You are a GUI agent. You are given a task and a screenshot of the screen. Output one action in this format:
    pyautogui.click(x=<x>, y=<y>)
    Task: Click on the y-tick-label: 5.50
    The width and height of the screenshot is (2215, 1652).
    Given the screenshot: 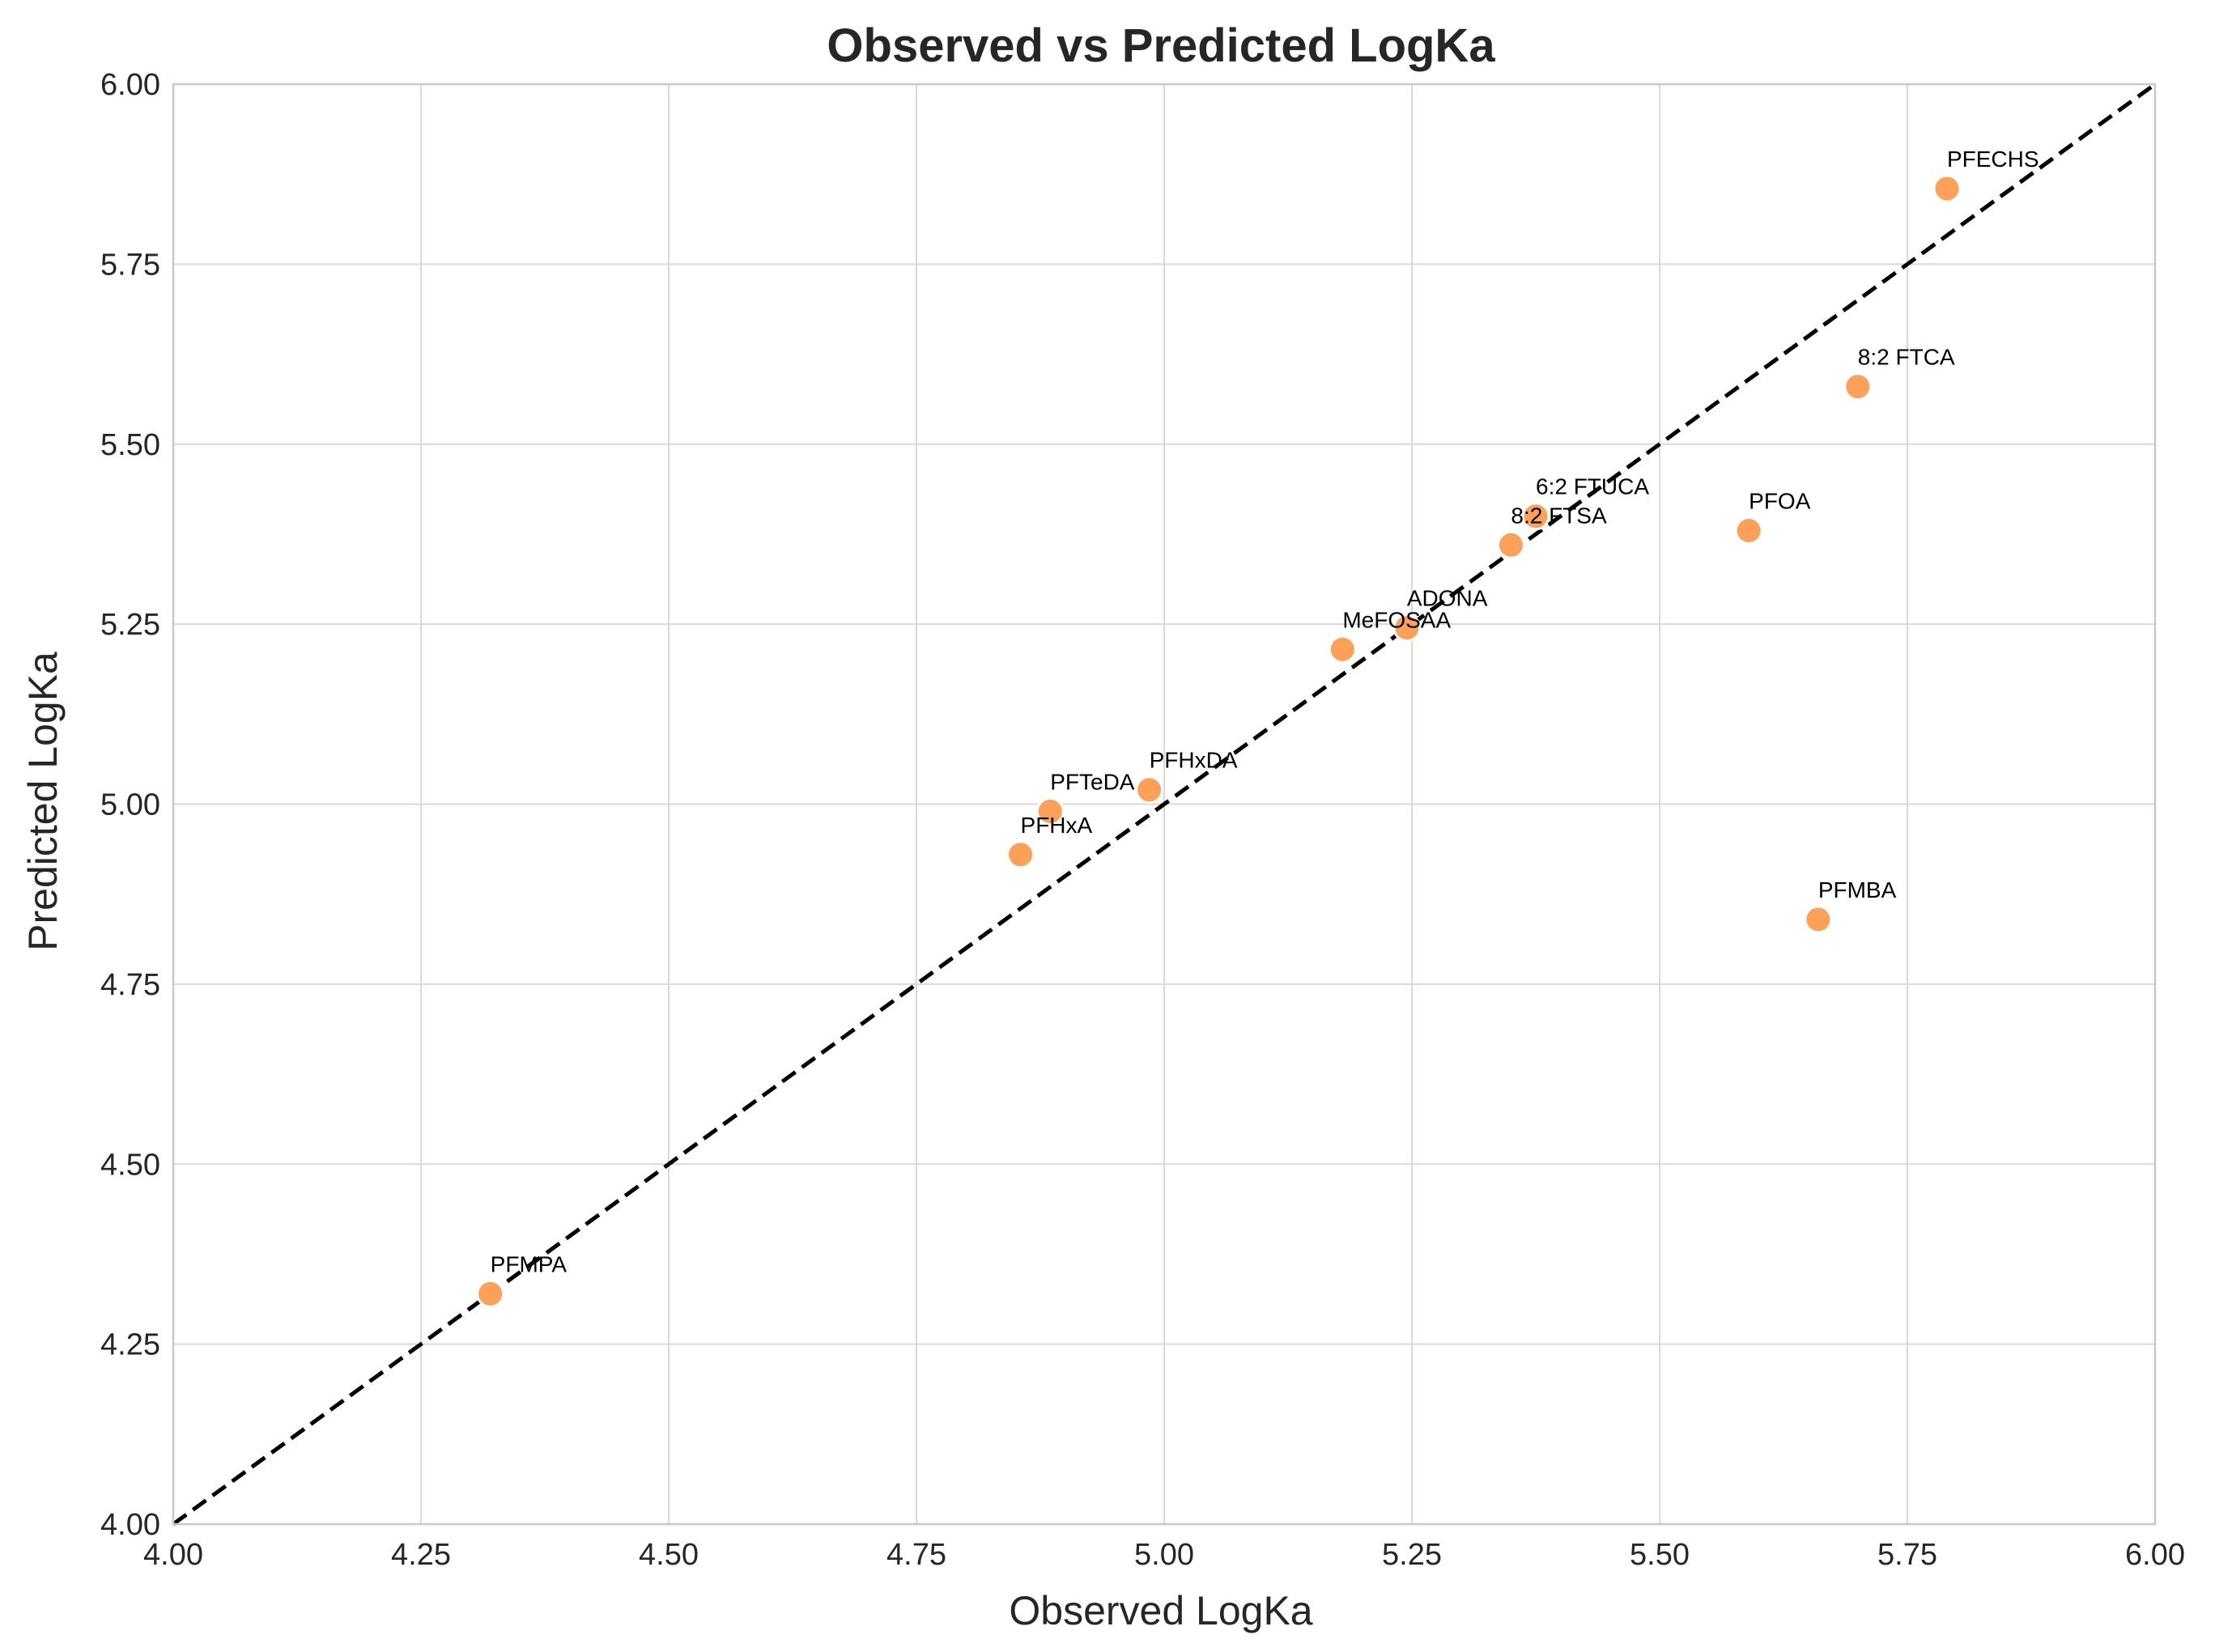 What is the action you would take?
    pyautogui.click(x=130, y=445)
    